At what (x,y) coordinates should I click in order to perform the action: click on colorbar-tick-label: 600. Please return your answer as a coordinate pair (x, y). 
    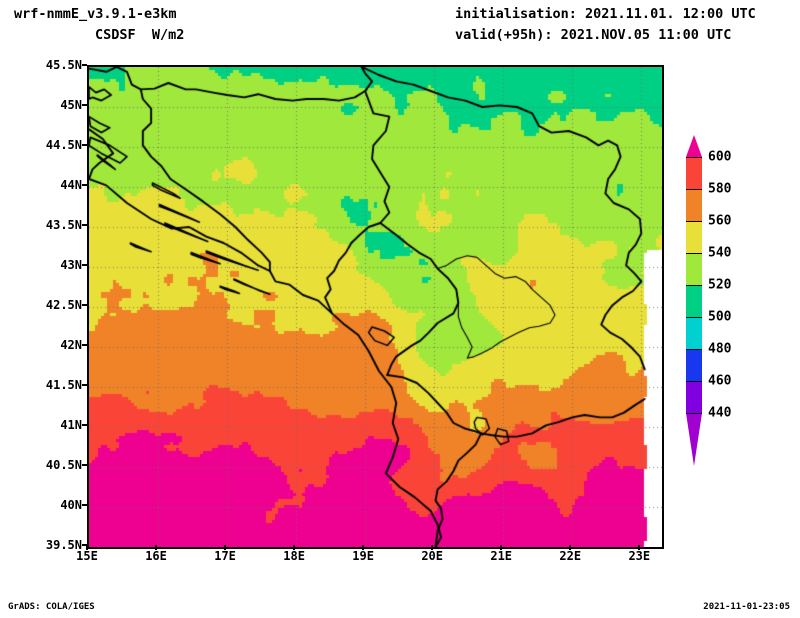
    Looking at the image, I should click on (720, 157).